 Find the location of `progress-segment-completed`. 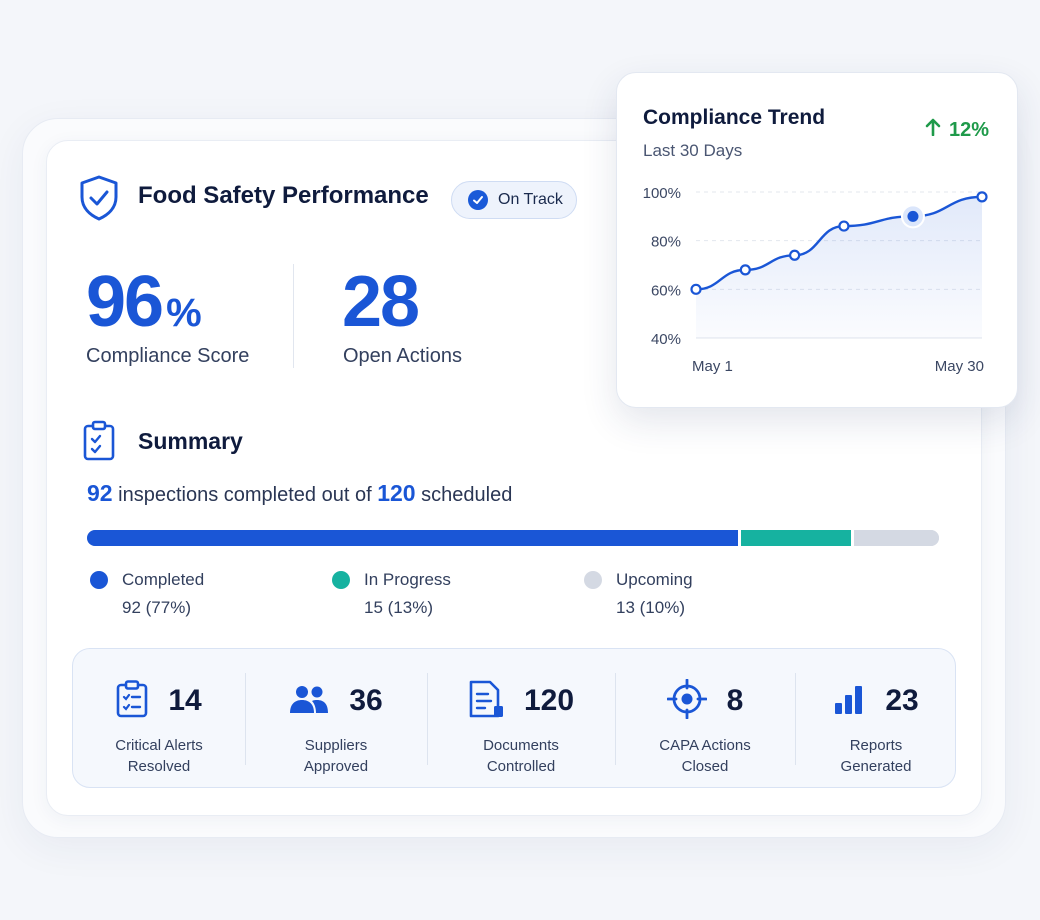

progress-segment-completed is located at coordinates (413, 538).